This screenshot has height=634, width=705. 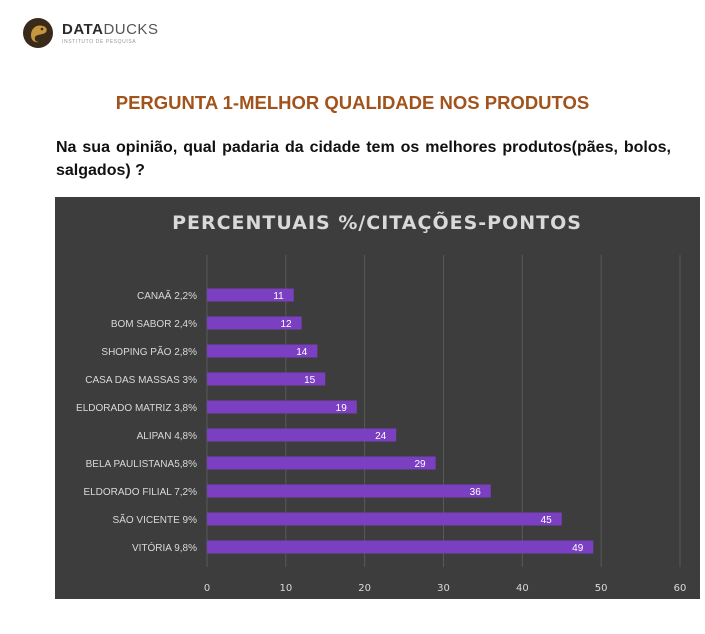 I want to click on duck-logo-icon, so click(x=38, y=33).